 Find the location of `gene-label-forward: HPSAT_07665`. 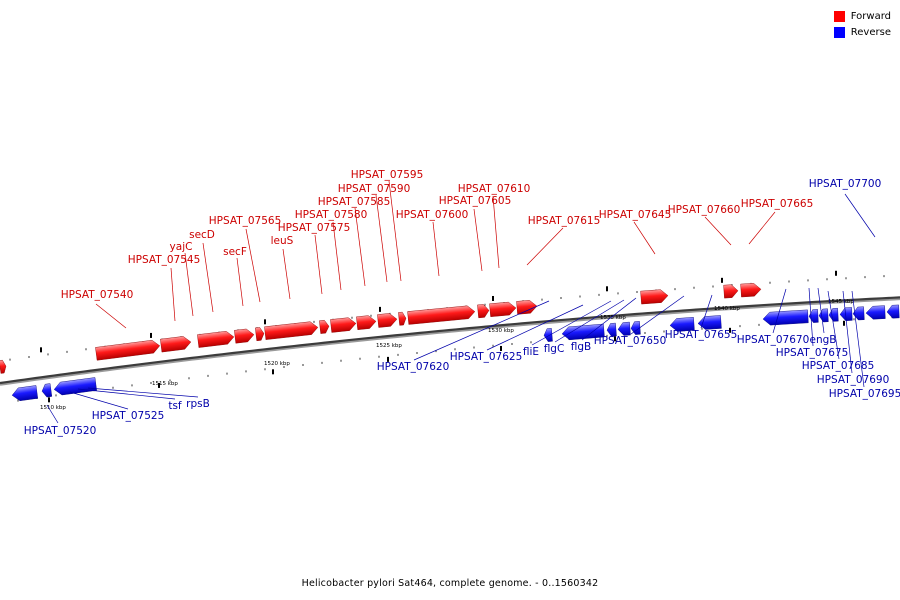

gene-label-forward: HPSAT_07665 is located at coordinates (777, 204).